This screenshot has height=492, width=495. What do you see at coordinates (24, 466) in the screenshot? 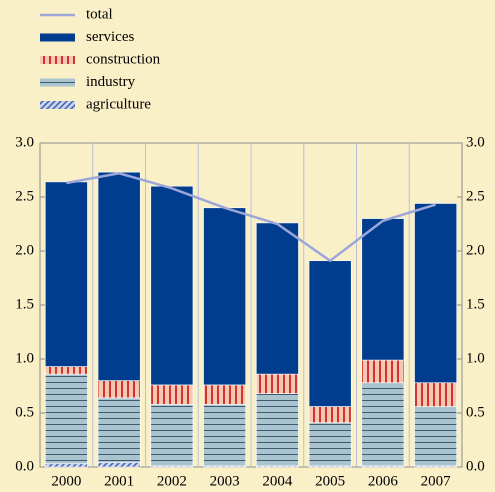
I see `y-tick-label: 0.0` at bounding box center [24, 466].